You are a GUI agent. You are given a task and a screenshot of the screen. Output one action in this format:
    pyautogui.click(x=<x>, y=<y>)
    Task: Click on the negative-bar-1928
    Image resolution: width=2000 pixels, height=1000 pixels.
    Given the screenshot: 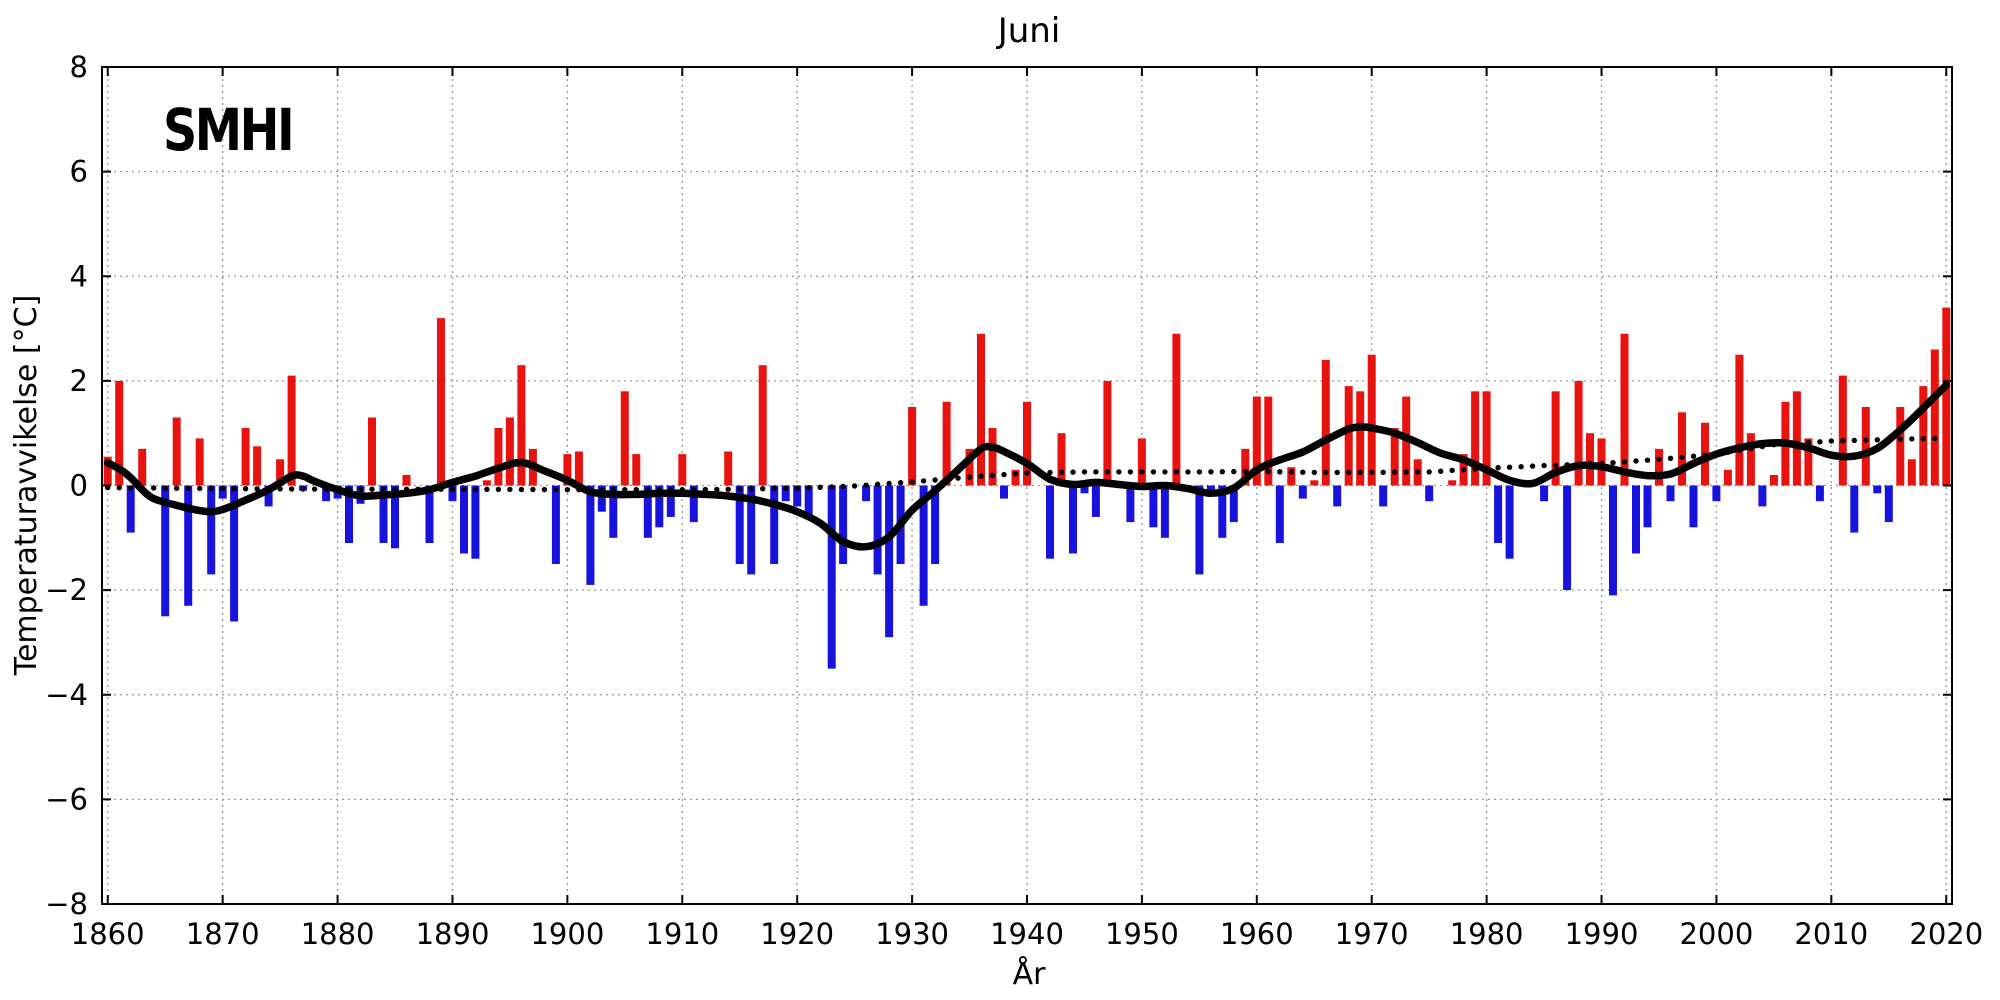 What is the action you would take?
    pyautogui.click(x=889, y=561)
    